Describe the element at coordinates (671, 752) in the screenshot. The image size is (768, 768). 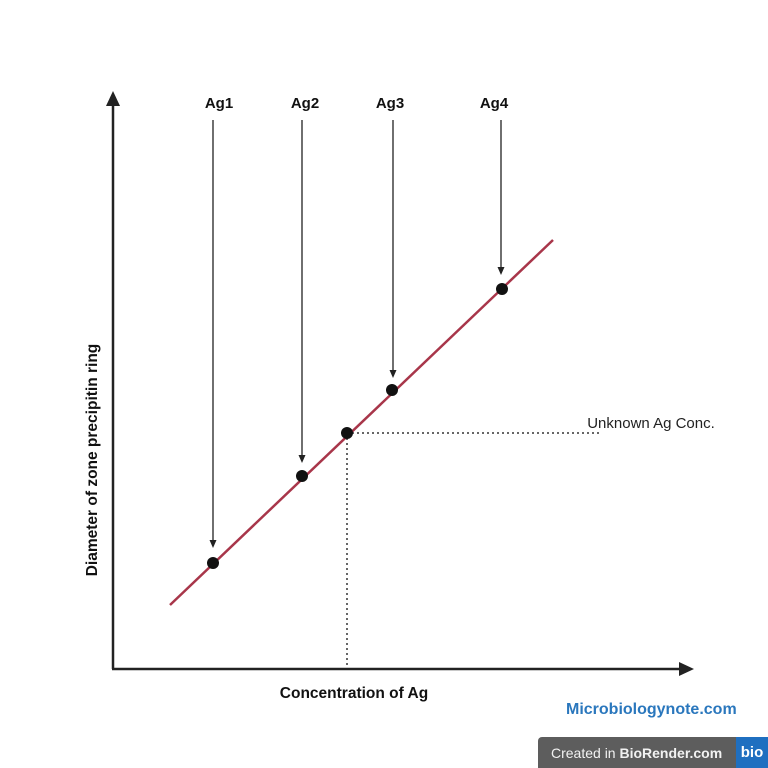
I see `badge-brand: BioRender.com` at that location.